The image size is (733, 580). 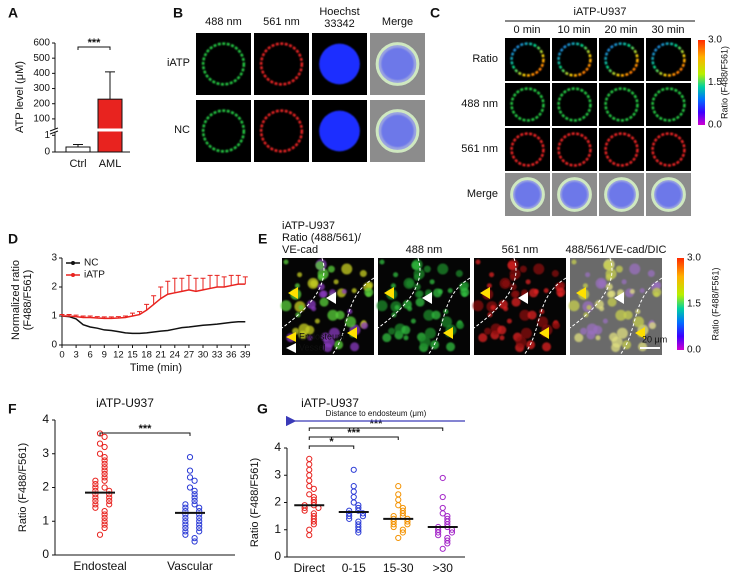 What do you see at coordinates (435, 13) in the screenshot?
I see `panel-label: C` at bounding box center [435, 13].